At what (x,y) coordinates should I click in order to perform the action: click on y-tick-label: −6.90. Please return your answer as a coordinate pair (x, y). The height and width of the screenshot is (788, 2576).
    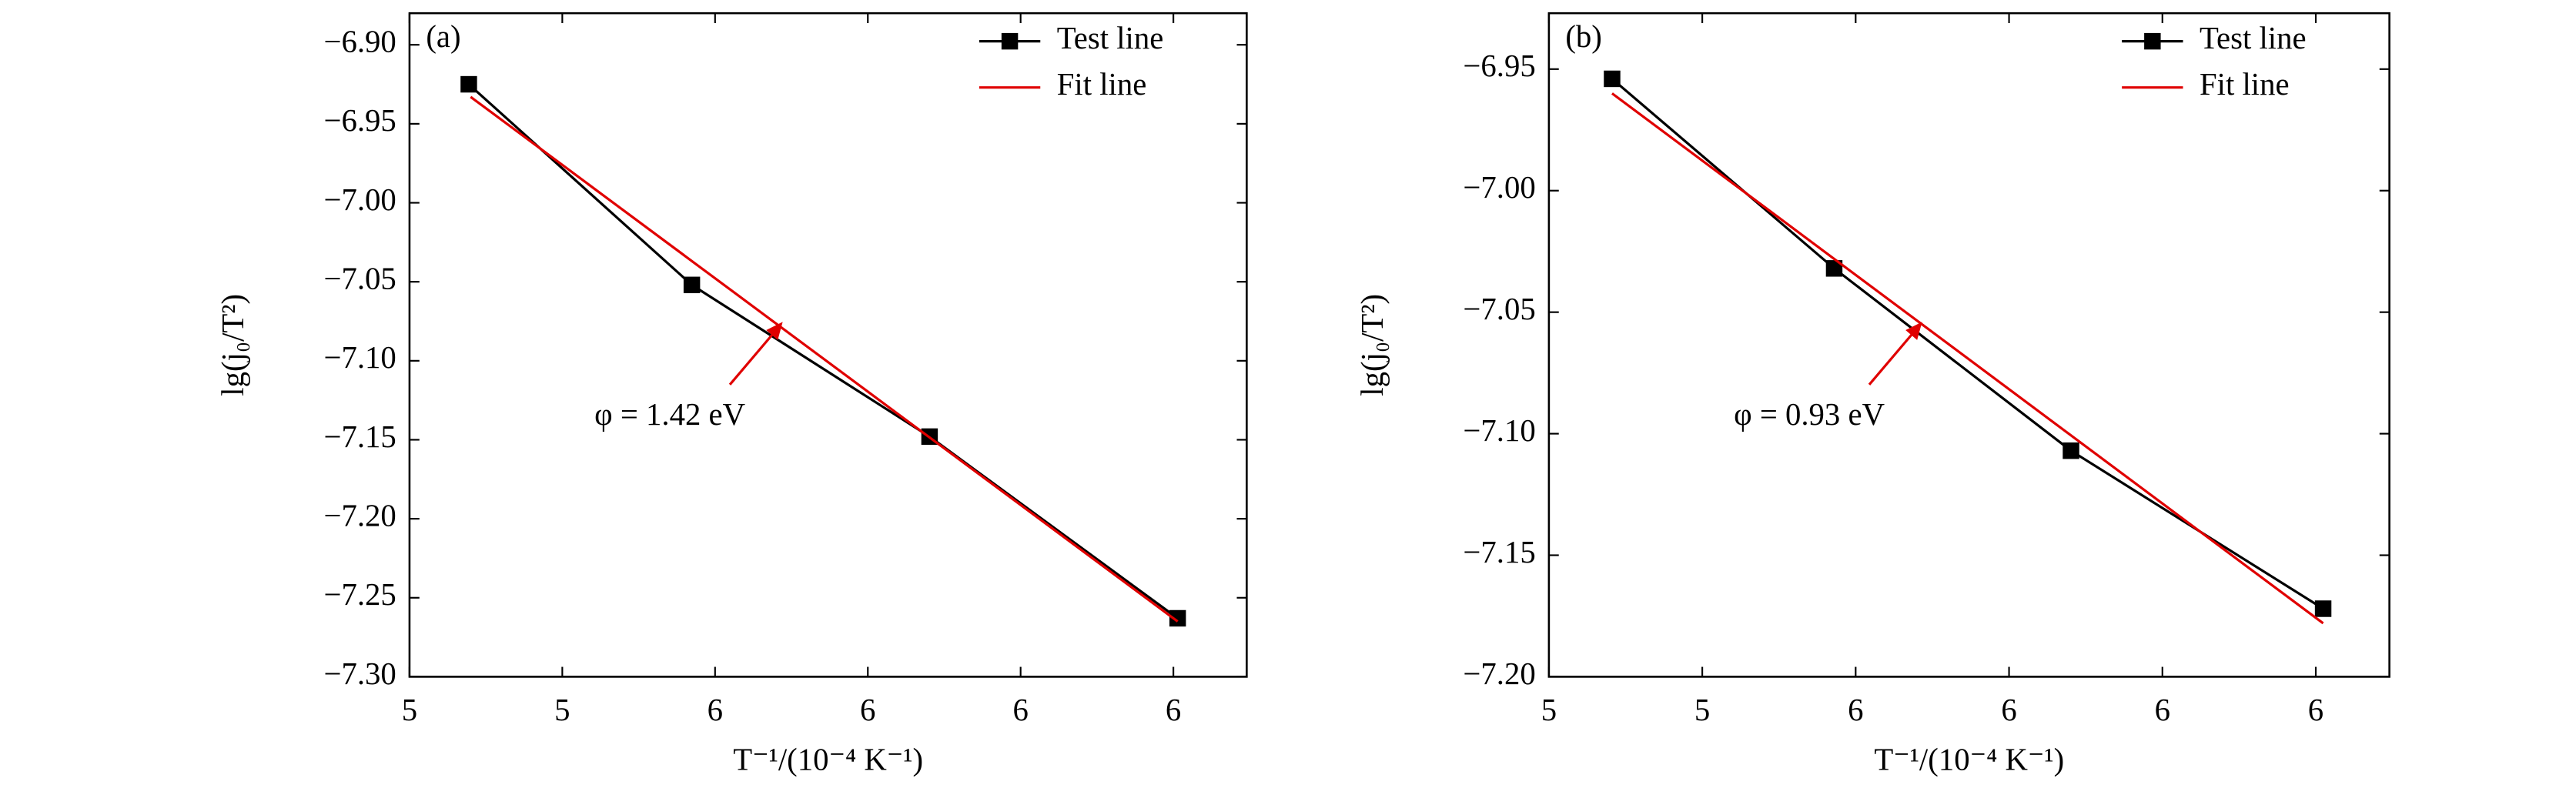
    Looking at the image, I should click on (359, 42).